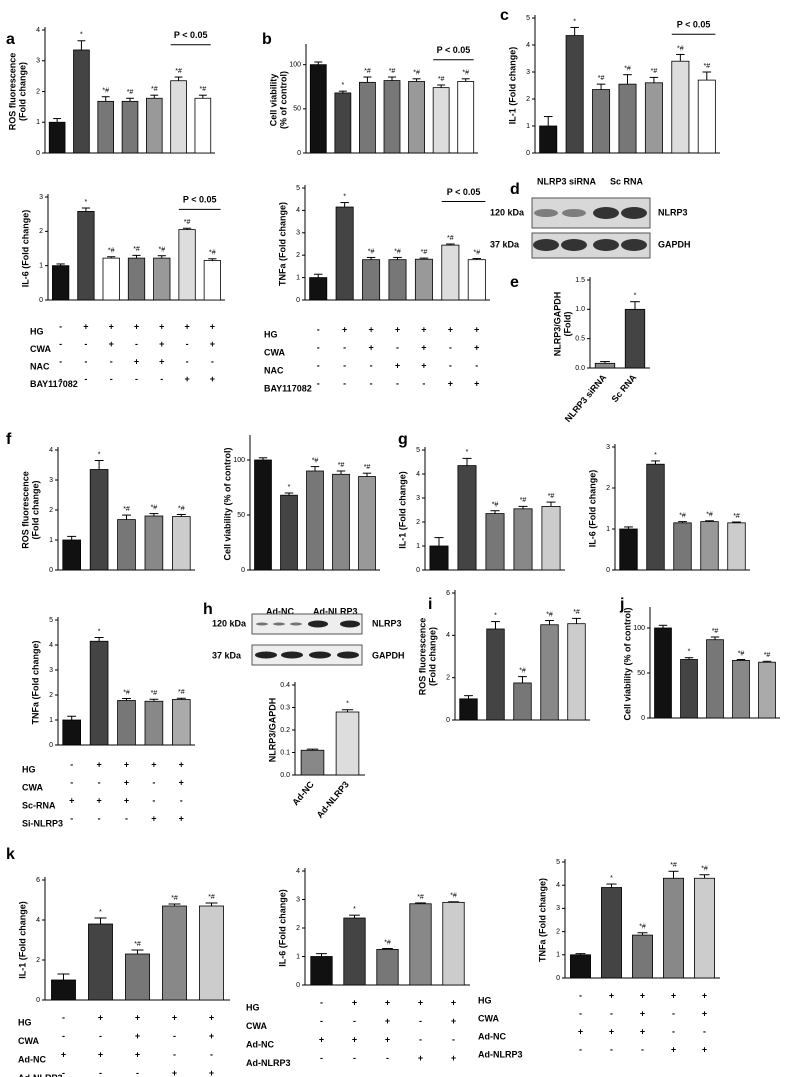 This screenshot has height=1077, width=800. I want to click on blot-bands, so click(307, 639).